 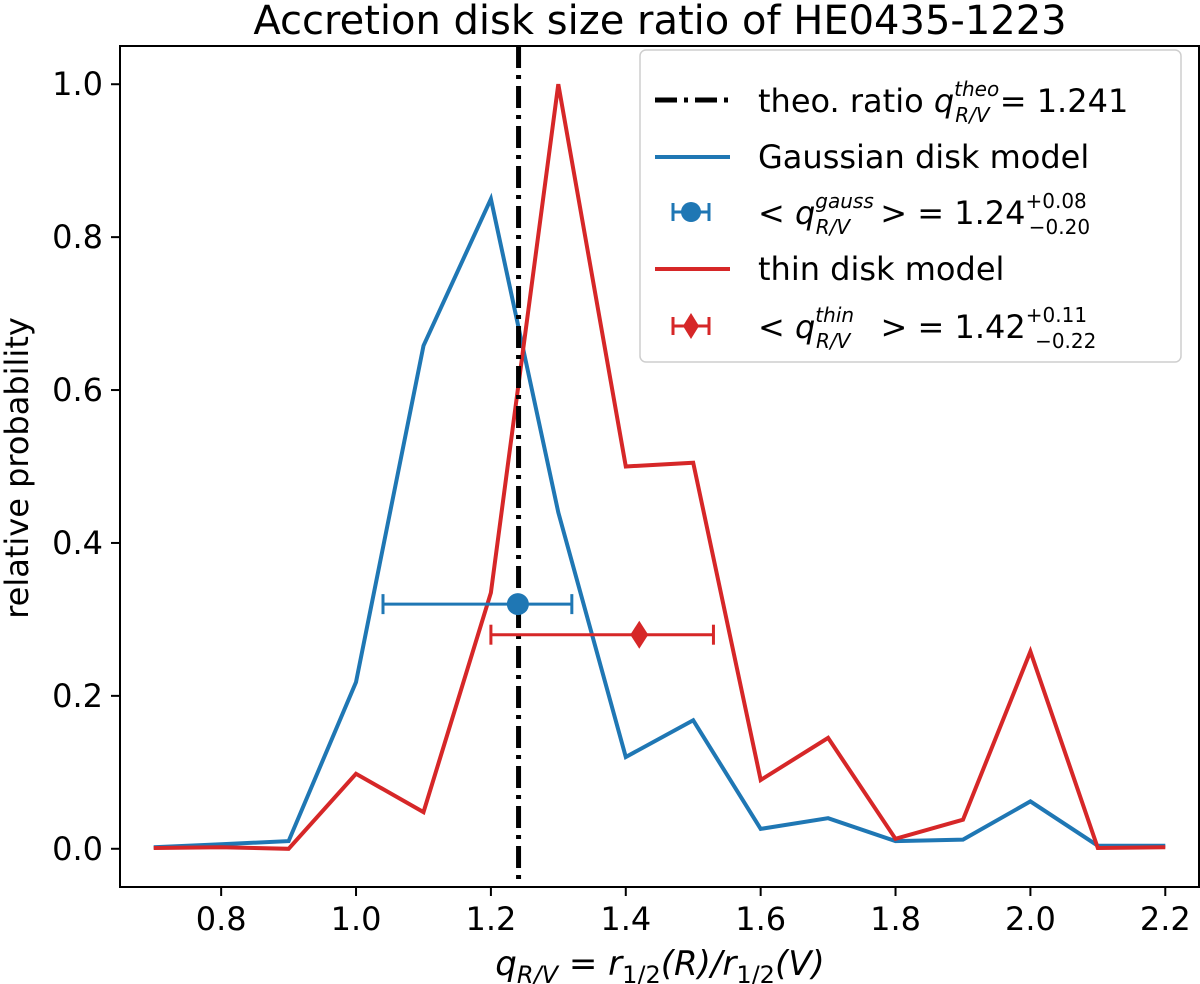 What do you see at coordinates (923, 157) in the screenshot?
I see `legend-entry-gauss: Gaussian disk model` at bounding box center [923, 157].